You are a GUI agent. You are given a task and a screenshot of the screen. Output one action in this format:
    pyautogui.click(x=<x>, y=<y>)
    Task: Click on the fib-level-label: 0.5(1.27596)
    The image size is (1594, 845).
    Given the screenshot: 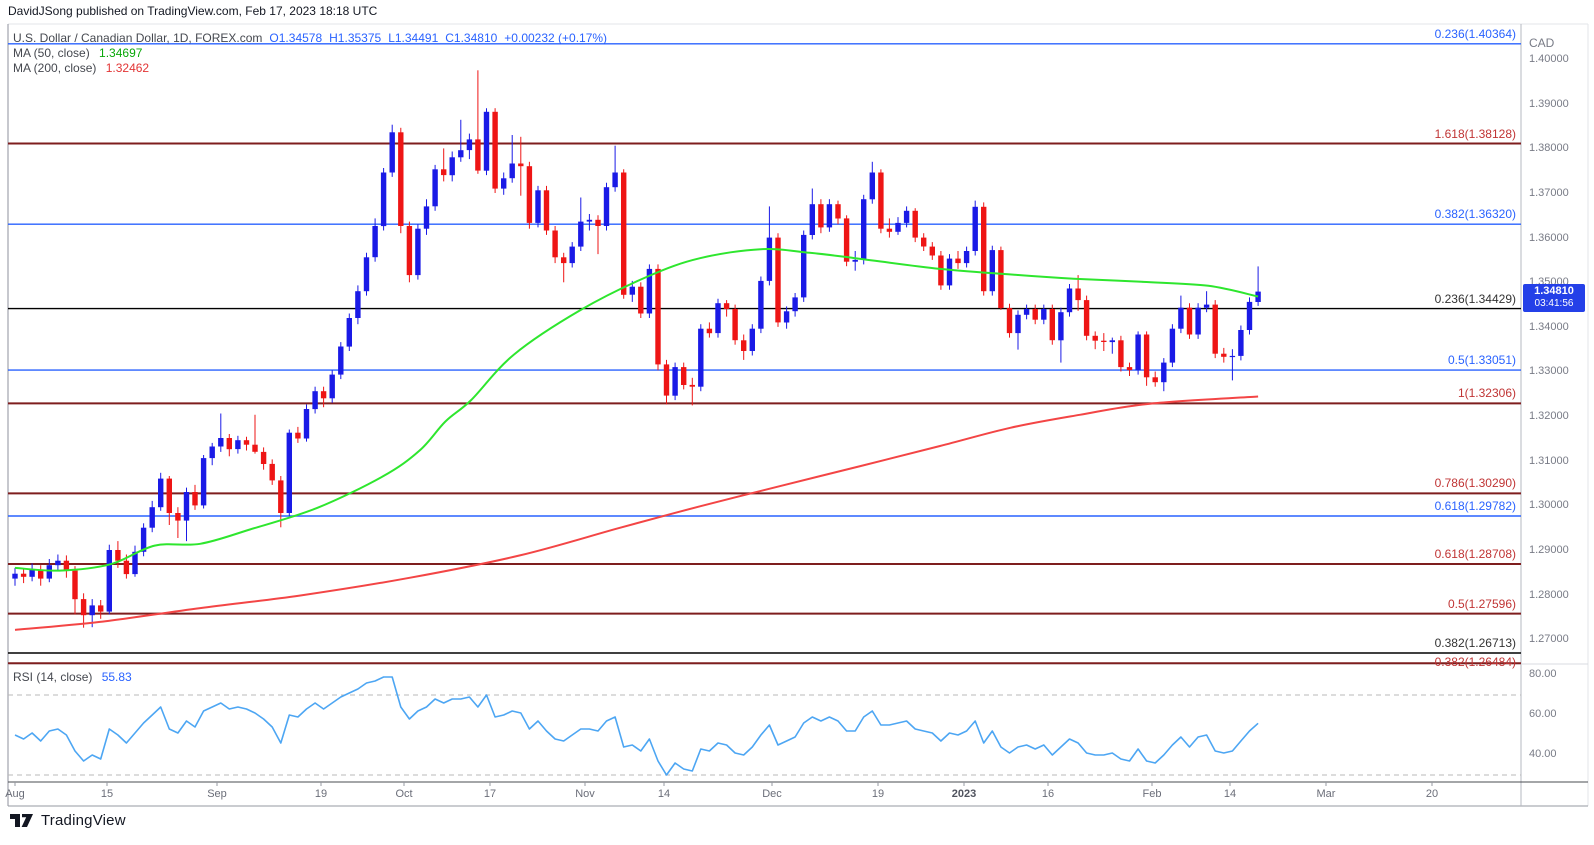 What is the action you would take?
    pyautogui.click(x=1481, y=603)
    